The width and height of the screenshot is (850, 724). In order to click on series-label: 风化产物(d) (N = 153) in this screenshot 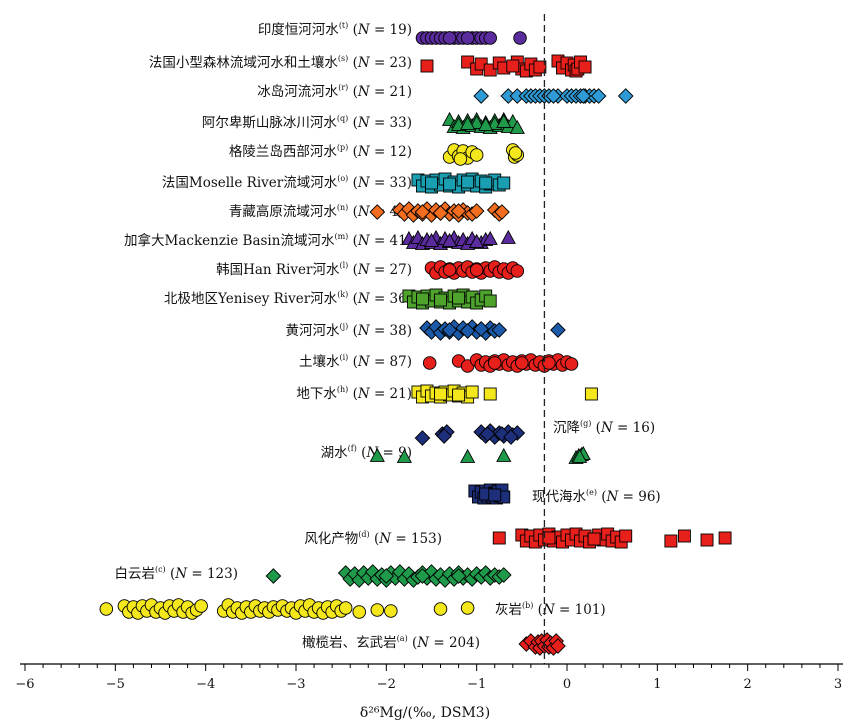, I will do `click(373, 538)`.